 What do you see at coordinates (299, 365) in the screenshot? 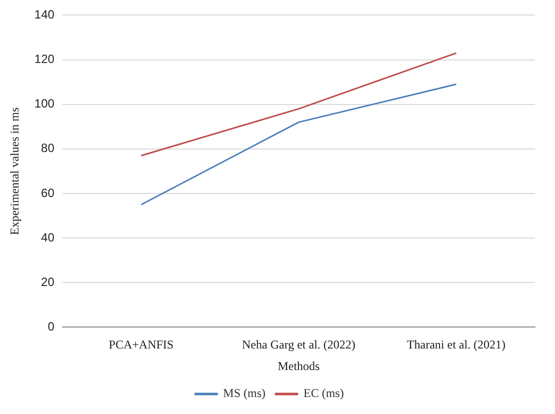
I see `x-axis-title: Methods` at bounding box center [299, 365].